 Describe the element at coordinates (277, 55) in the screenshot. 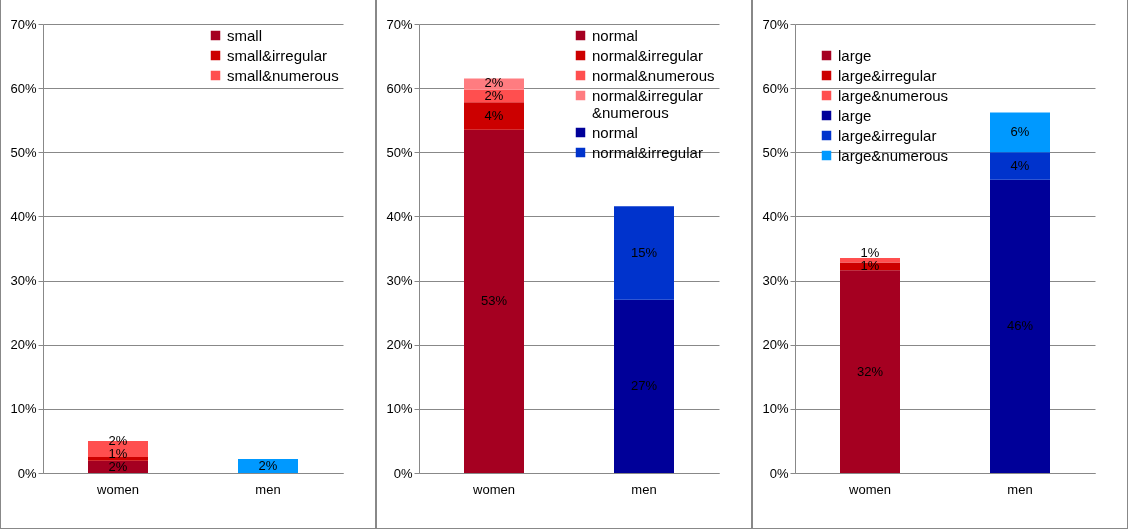

I see `legend-label: small&irregular` at that location.